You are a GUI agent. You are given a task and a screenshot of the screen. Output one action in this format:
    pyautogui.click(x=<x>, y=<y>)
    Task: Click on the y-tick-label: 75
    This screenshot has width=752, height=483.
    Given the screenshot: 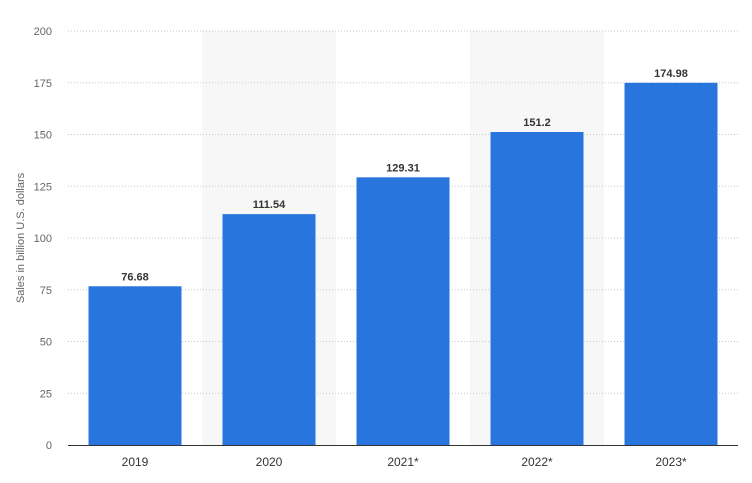 What is the action you would take?
    pyautogui.click(x=46, y=291)
    